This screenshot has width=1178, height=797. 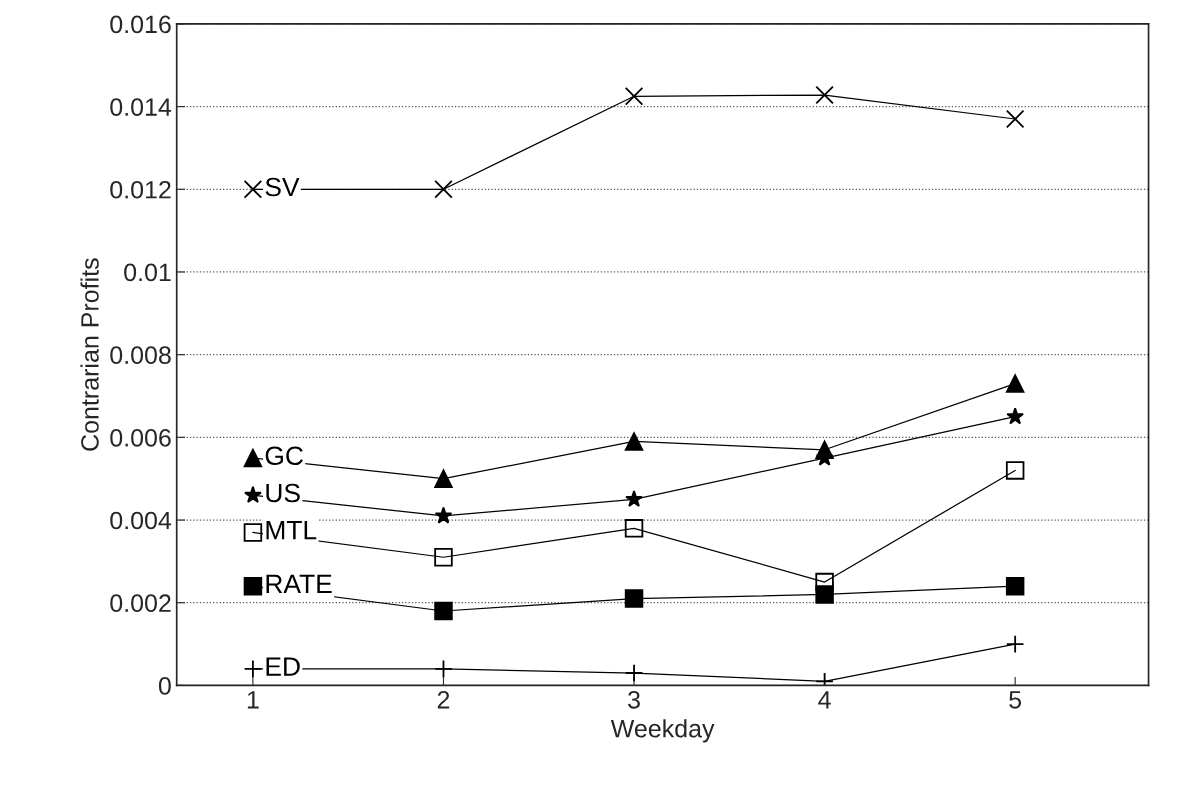 What do you see at coordinates (283, 666) in the screenshot?
I see `series-label: ED` at bounding box center [283, 666].